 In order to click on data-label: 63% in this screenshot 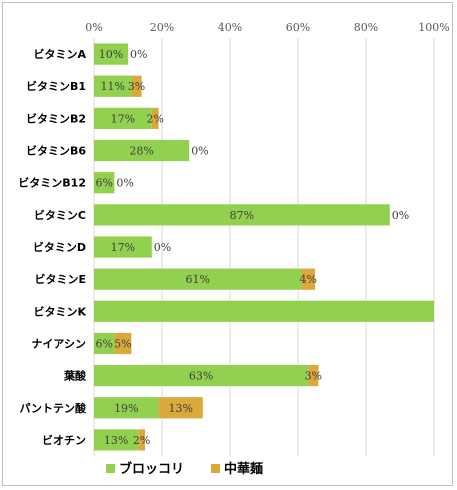, I will do `click(201, 376)`.